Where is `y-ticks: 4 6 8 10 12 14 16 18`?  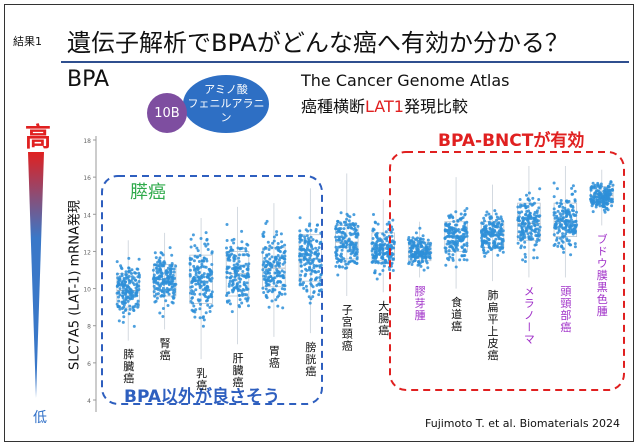
y-ticks: 4 6 8 10 12 14 16 18 is located at coordinates (89, 271).